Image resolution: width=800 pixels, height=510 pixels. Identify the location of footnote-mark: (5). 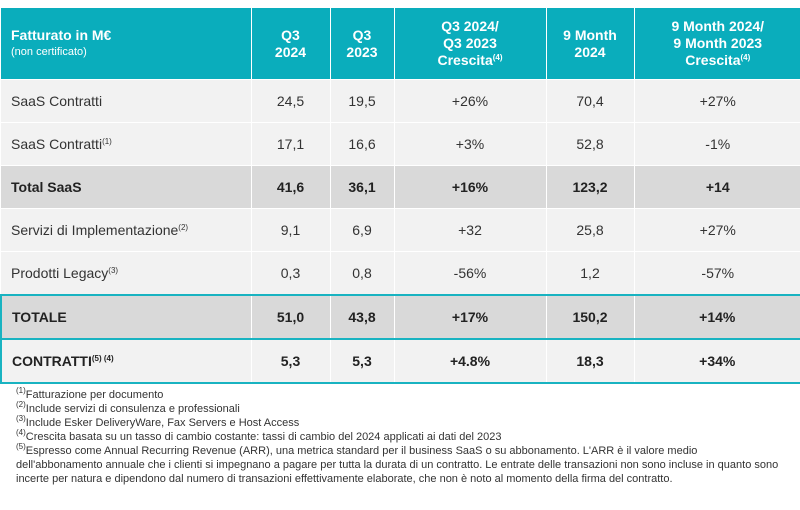
(21, 446).